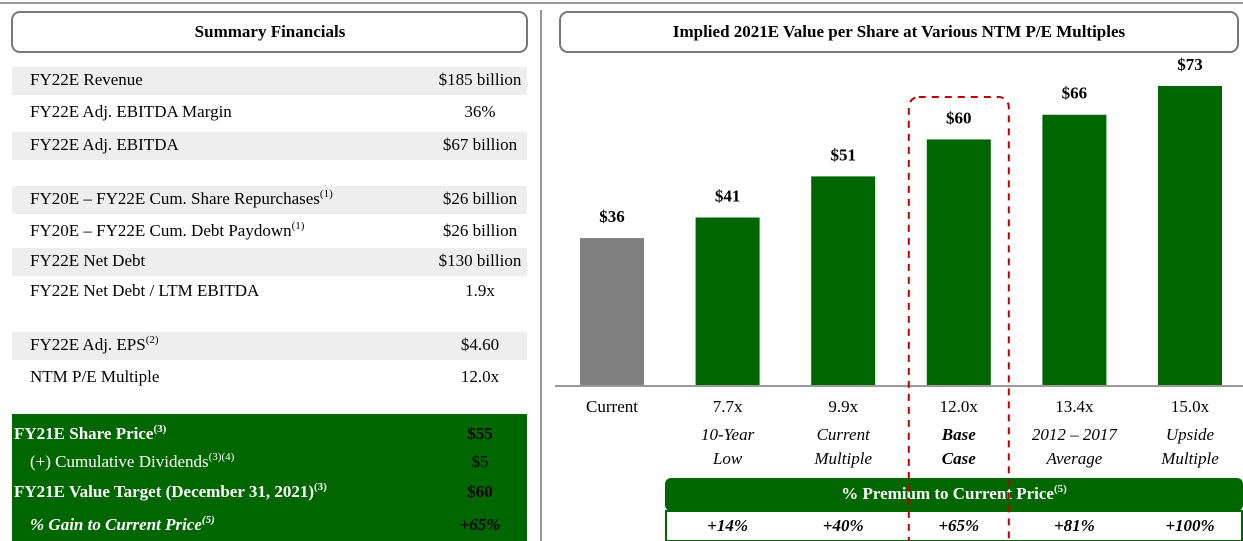 Image resolution: width=1243 pixels, height=541 pixels. I want to click on premium-value: +14%, so click(727, 525).